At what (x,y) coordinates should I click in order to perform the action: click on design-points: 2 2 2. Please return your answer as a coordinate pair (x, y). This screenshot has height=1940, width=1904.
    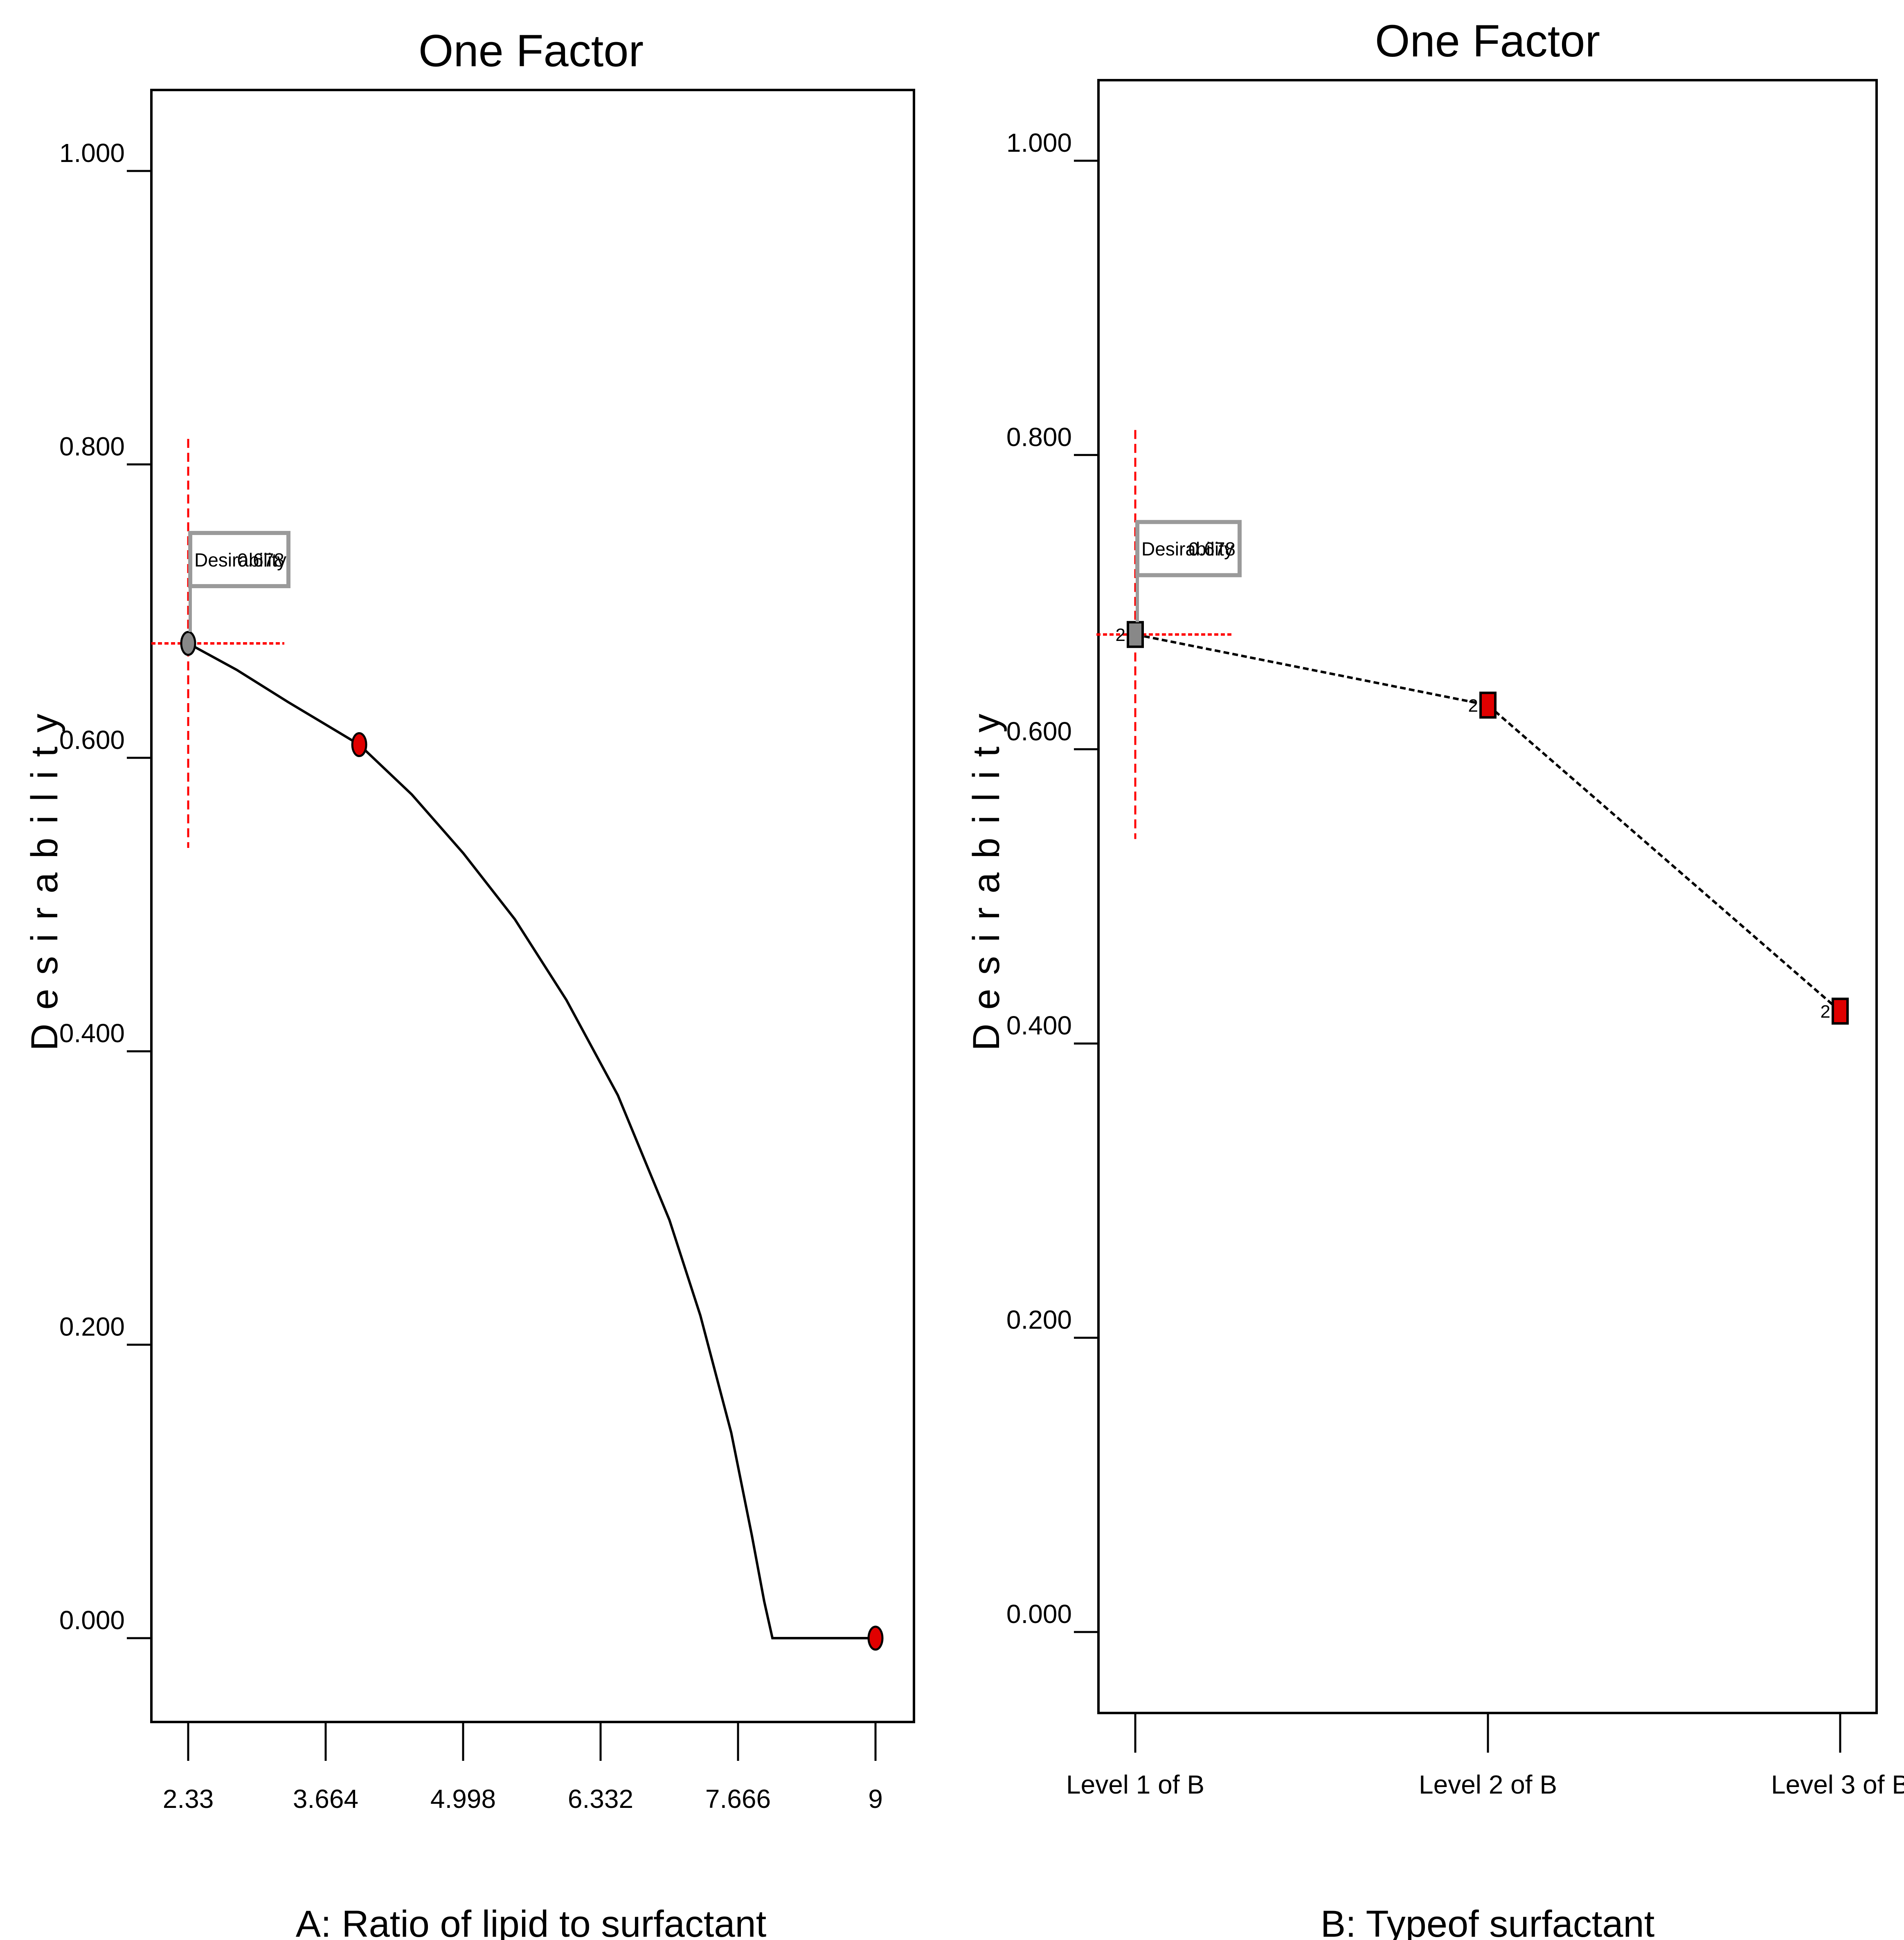
    Looking at the image, I should click on (1482, 823).